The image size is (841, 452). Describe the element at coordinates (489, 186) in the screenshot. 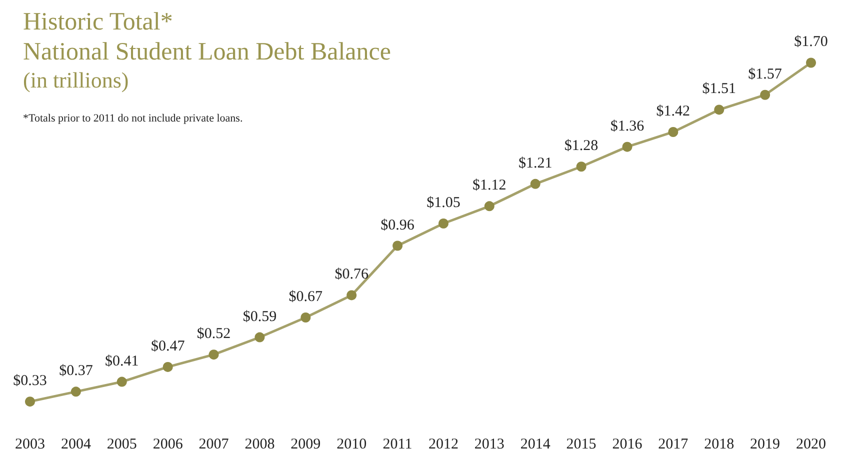

I see `data-label: $1.12` at that location.